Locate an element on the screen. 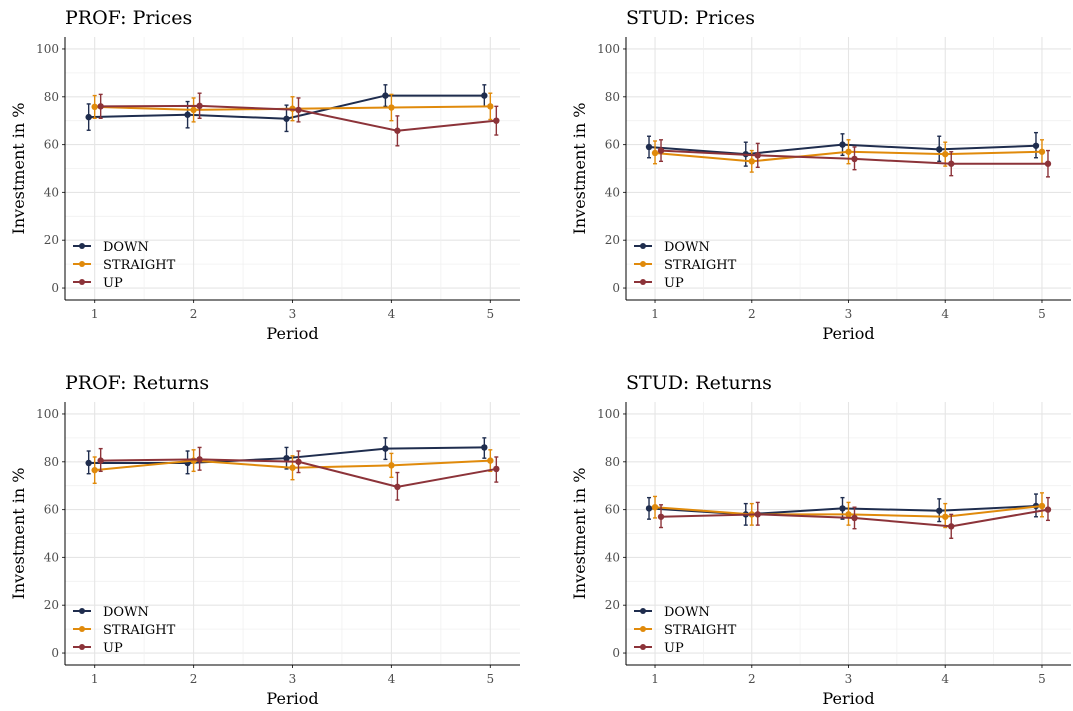 The width and height of the screenshot is (1073, 711). panel-title: PROF: Prices is located at coordinates (128, 18).